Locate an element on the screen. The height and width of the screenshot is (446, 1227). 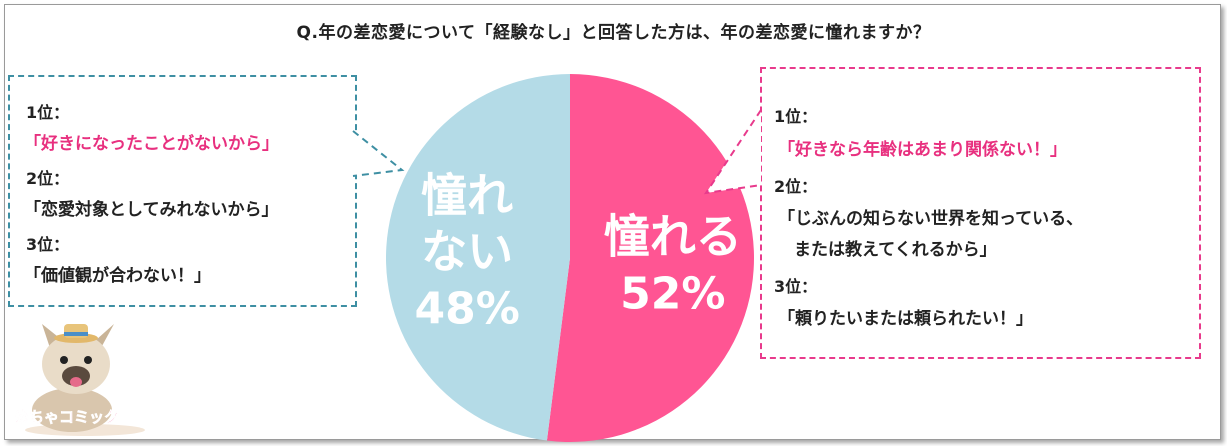
reason-text: 「恋愛対象としてみれないから」 is located at coordinates (151, 210).